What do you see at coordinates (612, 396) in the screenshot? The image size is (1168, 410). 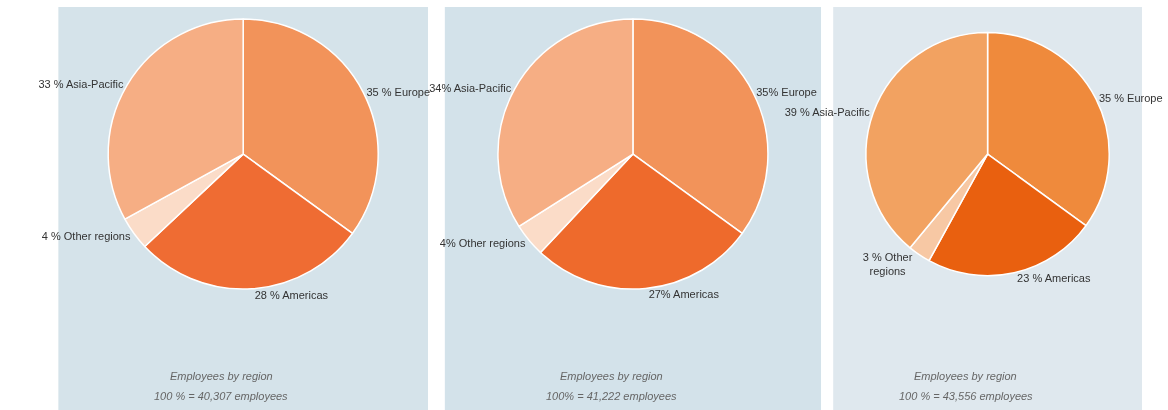 I see `text: 100% = 41,222 employees` at bounding box center [612, 396].